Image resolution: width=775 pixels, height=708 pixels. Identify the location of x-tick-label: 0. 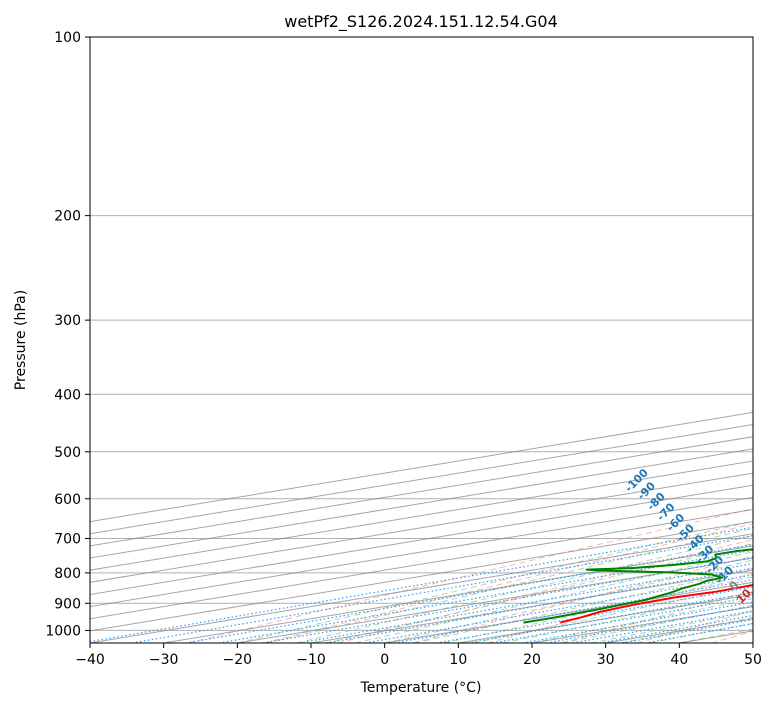
(384, 660).